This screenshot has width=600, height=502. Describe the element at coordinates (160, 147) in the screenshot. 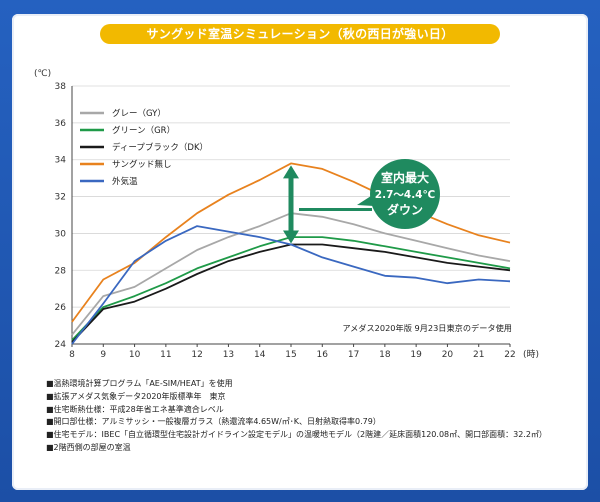

I see `legend-label: ディープブラック（DK）` at that location.